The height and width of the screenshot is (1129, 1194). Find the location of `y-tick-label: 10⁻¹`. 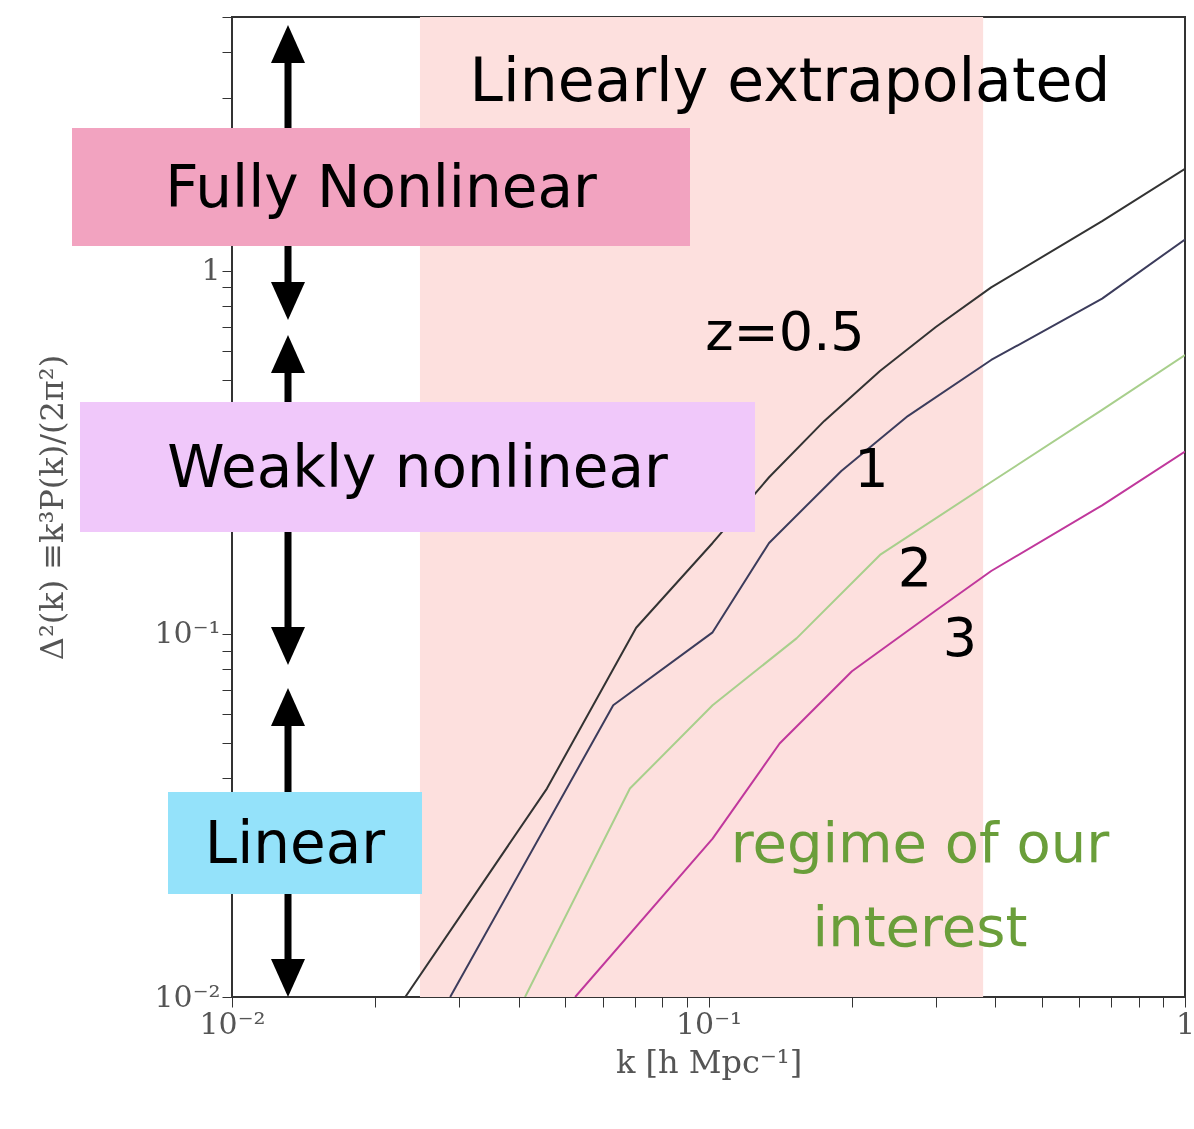

y-tick-label: 10⁻¹ is located at coordinates (187, 633).